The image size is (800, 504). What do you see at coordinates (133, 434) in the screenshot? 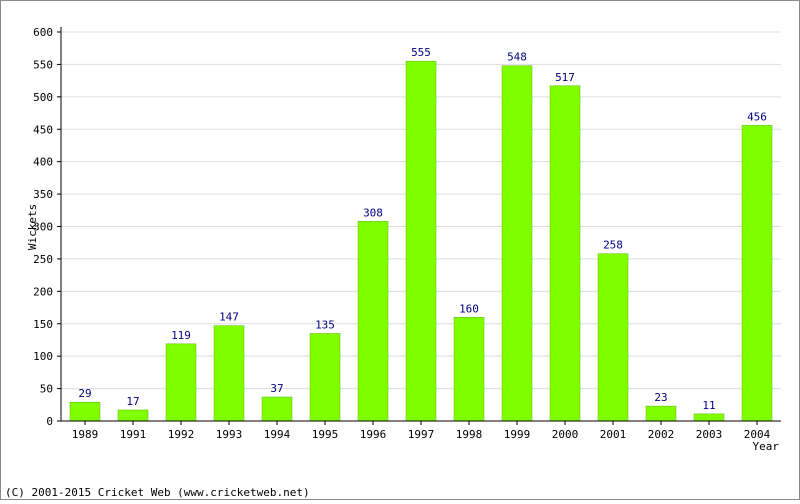
I see `x-tick-label: 1991` at bounding box center [133, 434].